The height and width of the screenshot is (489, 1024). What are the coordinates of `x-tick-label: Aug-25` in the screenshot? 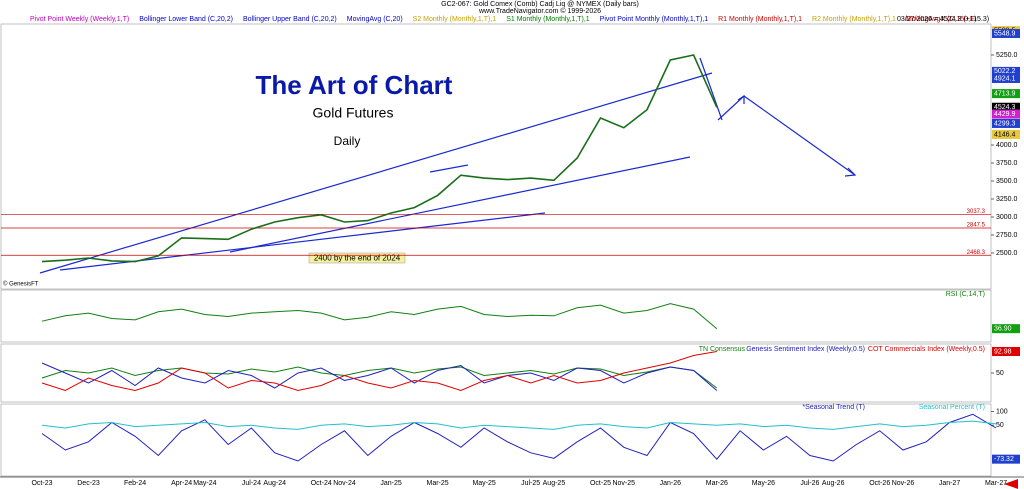 It's located at (554, 483).